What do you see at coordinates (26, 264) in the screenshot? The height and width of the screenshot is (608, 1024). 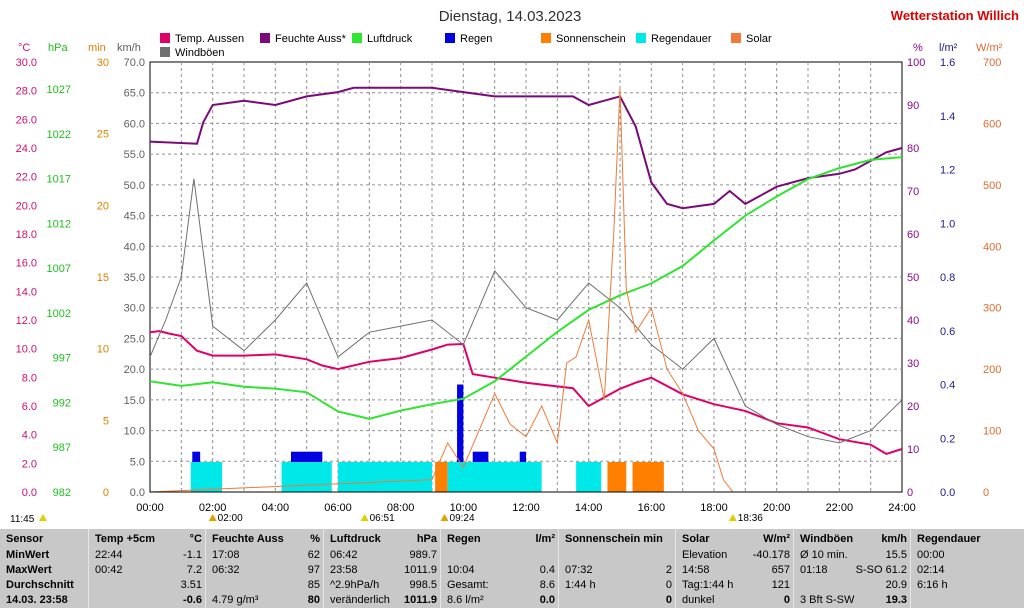 I see `axis-tick-temp: 16.0` at bounding box center [26, 264].